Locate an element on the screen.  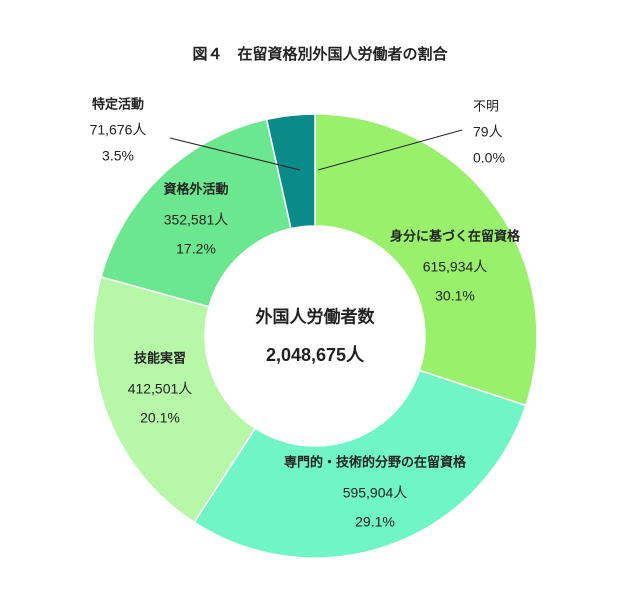
value-label: 615,934人 is located at coordinates (455, 267).